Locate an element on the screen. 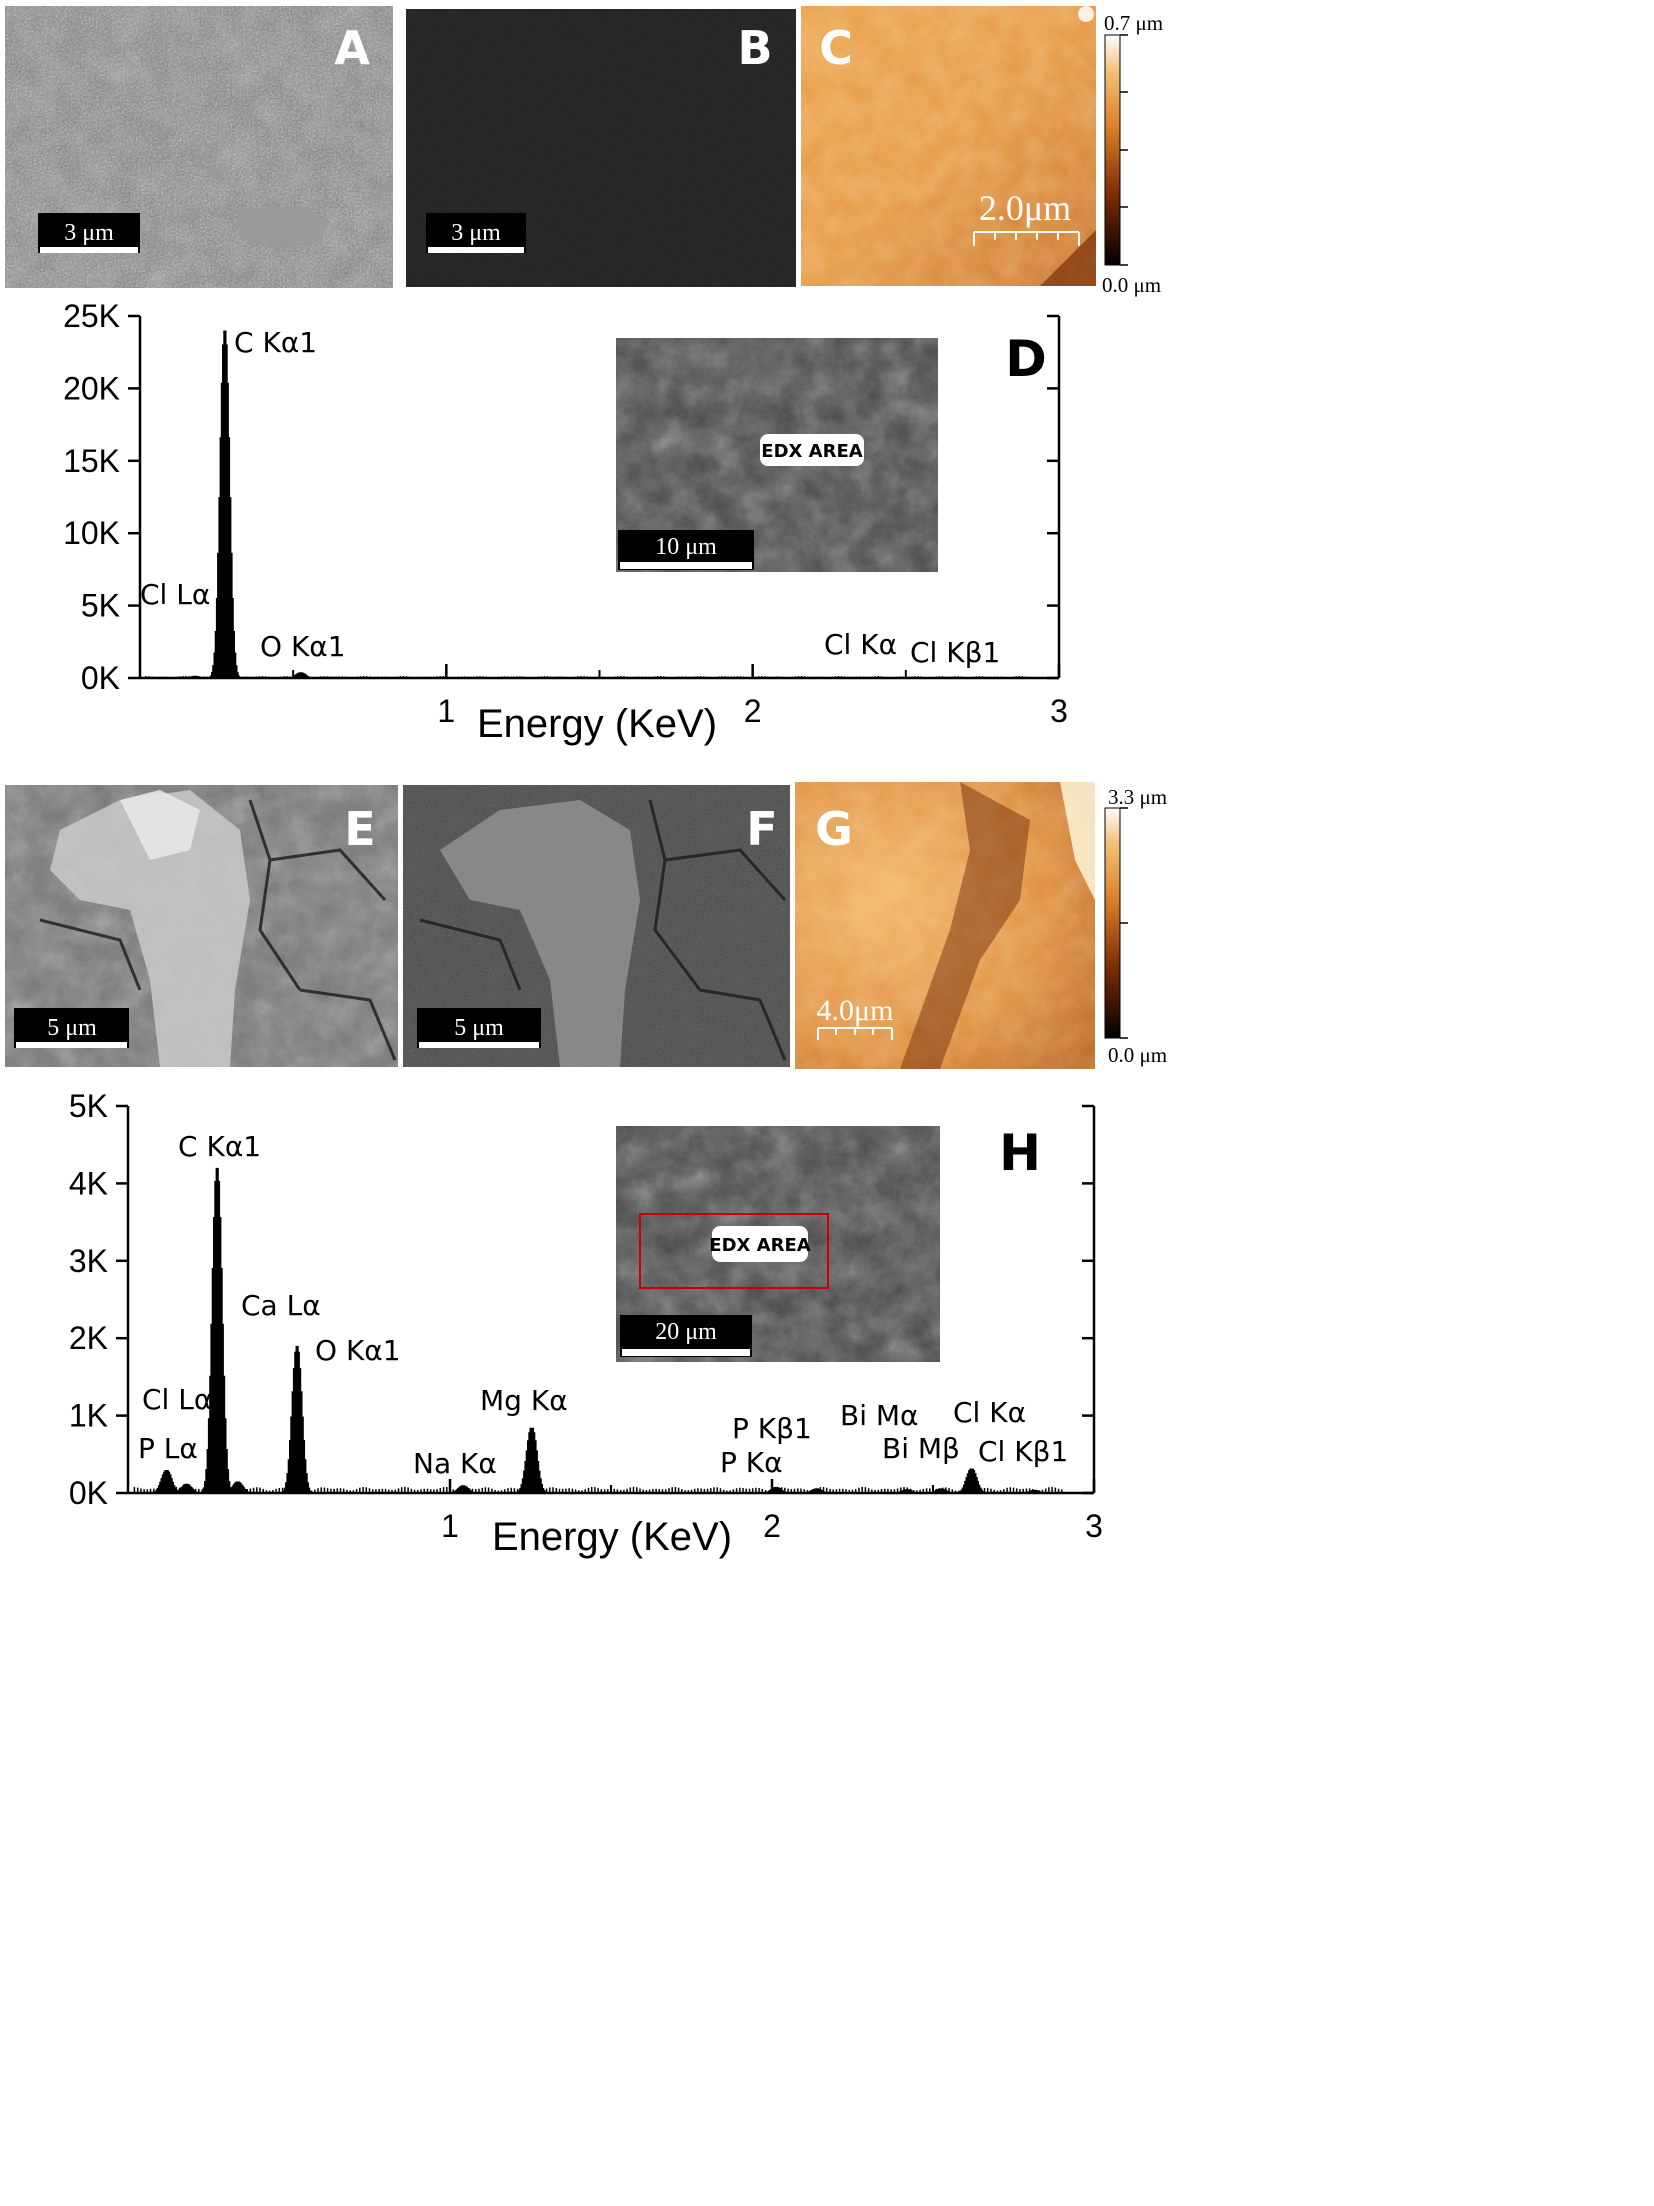 The height and width of the screenshot is (2206, 1654). cracks-f is located at coordinates (603, 930).